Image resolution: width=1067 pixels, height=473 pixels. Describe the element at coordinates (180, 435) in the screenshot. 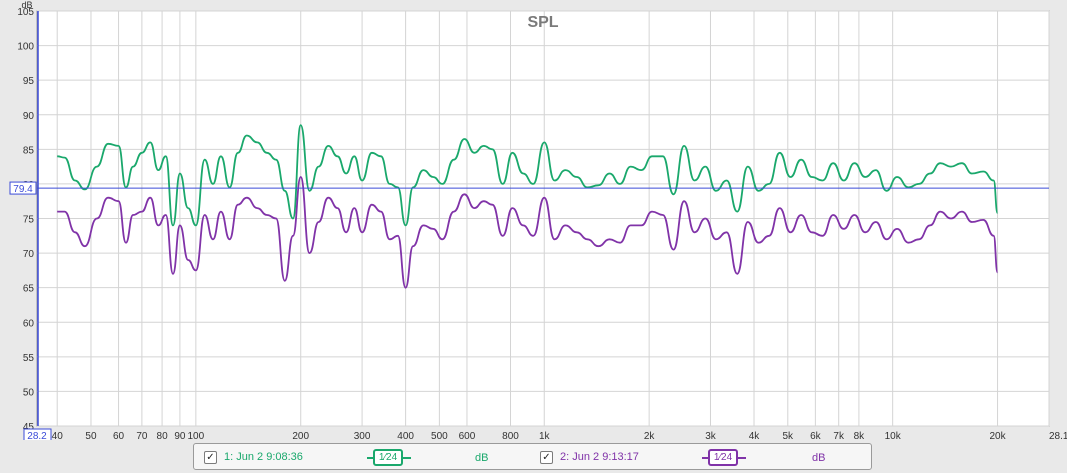

I see `x-tick-label: 90` at that location.